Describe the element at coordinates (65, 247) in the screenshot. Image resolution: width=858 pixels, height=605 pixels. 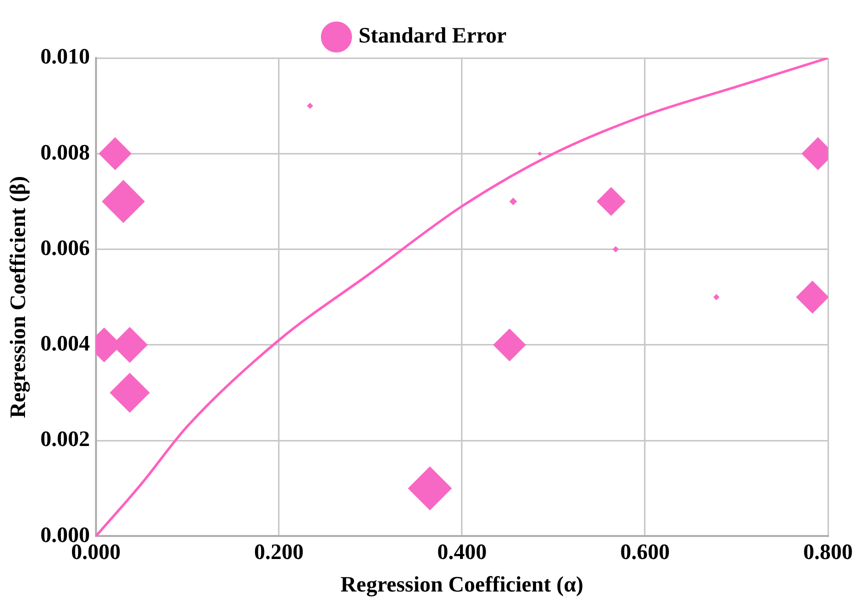
I see `y-tick-label: 0.006` at that location.